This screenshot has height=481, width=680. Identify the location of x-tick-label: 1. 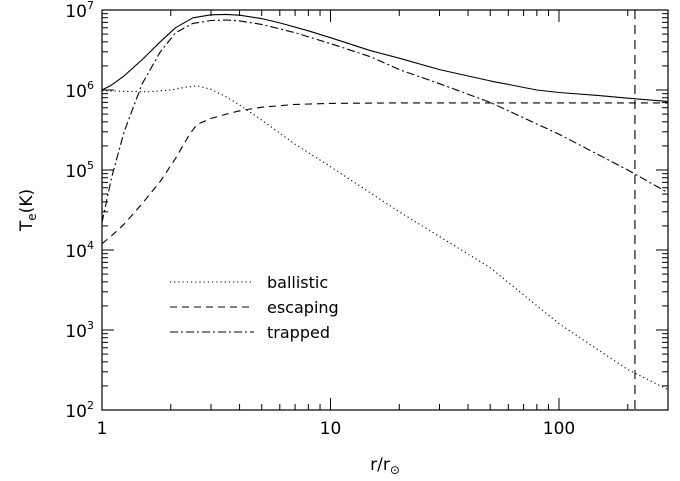
(102, 429).